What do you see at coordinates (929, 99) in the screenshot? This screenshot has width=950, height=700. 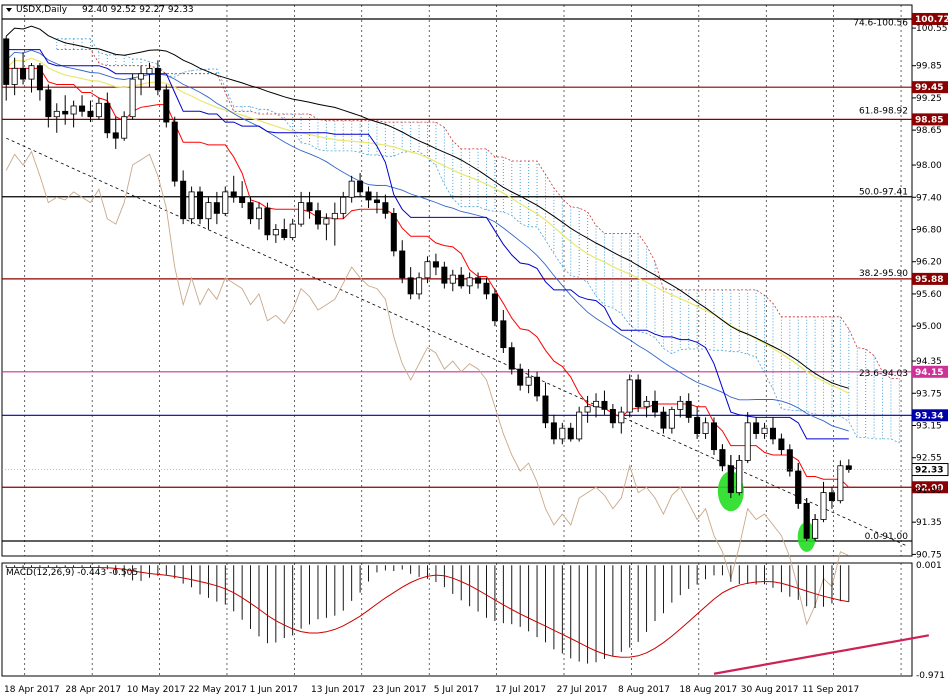 I see `y-tick-label: 99.25` at bounding box center [929, 99].